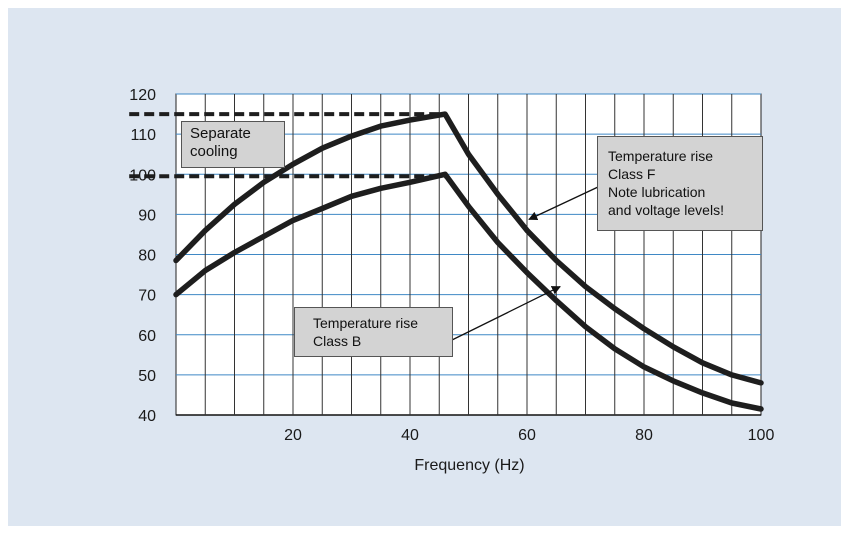  Describe the element at coordinates (761, 435) in the screenshot. I see `x-tick-label: 100` at that location.